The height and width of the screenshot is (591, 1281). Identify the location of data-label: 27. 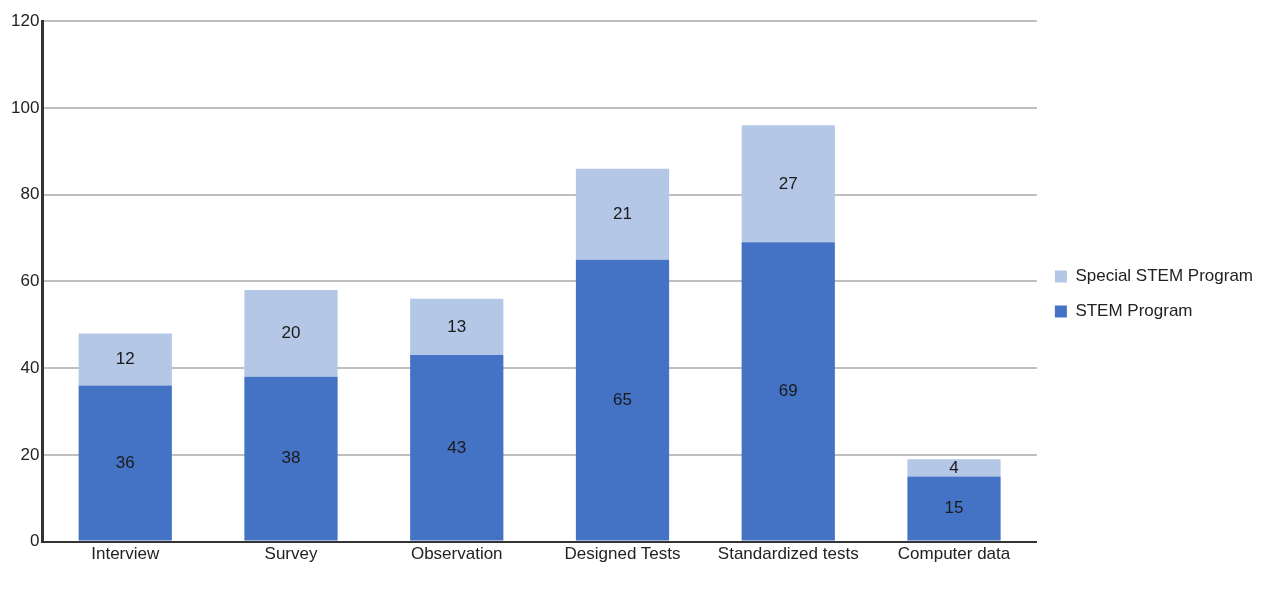
(788, 183).